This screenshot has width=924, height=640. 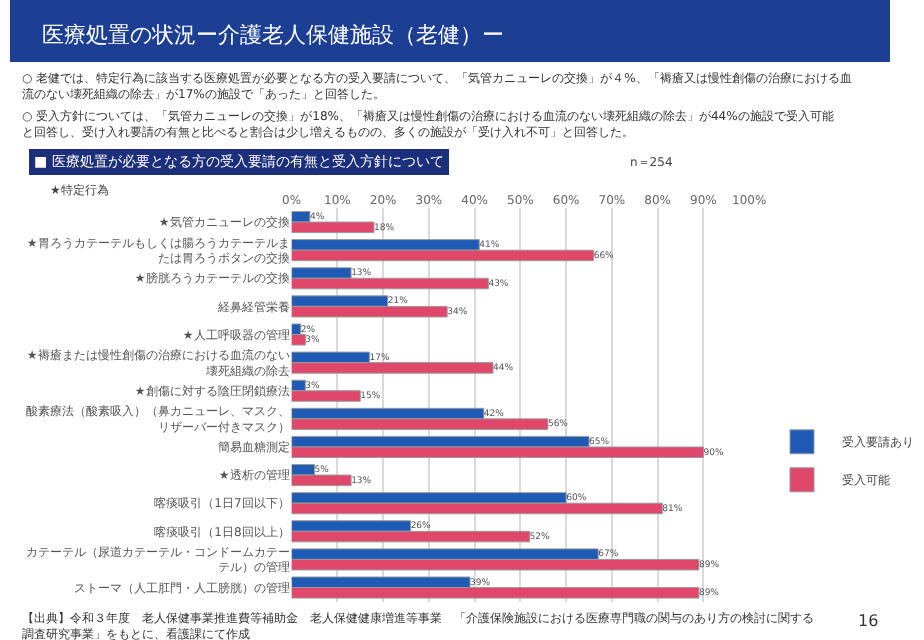 I want to click on chart-title: 医療処置の状況ー介護老人保健施設（老健）ー, so click(x=272, y=34).